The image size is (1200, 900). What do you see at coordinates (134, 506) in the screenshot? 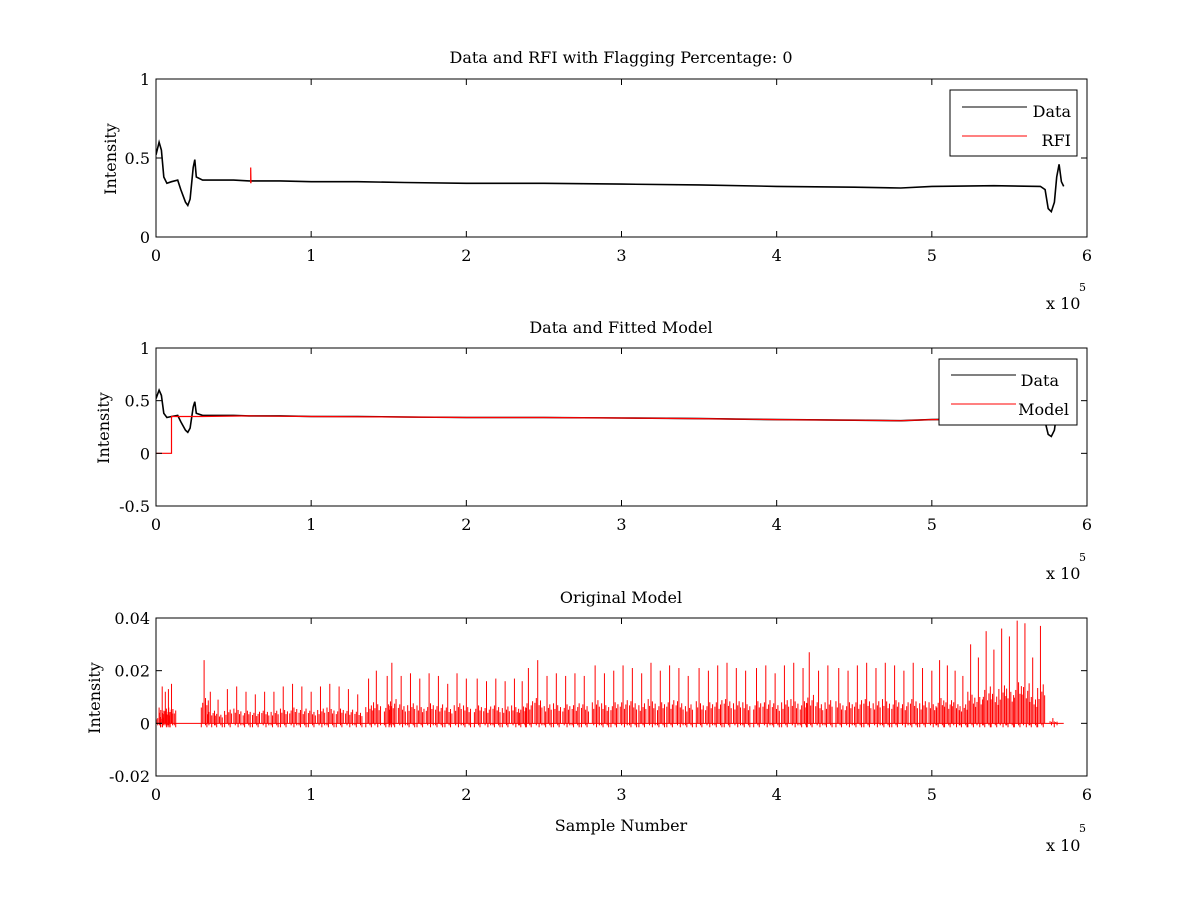
I see `y-tick-label: -0.5` at bounding box center [134, 506].